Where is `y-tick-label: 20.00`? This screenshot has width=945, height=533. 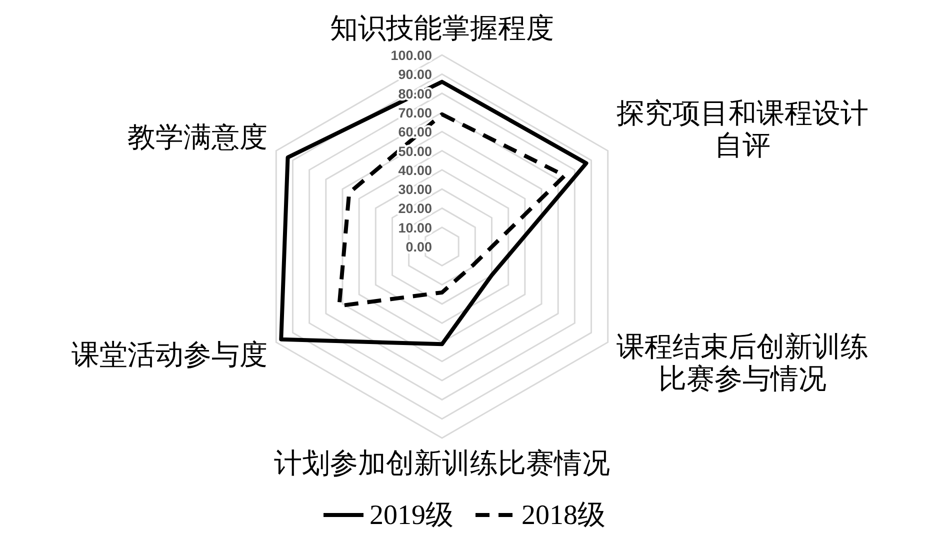 y-tick-label: 20.00 is located at coordinates (415, 208).